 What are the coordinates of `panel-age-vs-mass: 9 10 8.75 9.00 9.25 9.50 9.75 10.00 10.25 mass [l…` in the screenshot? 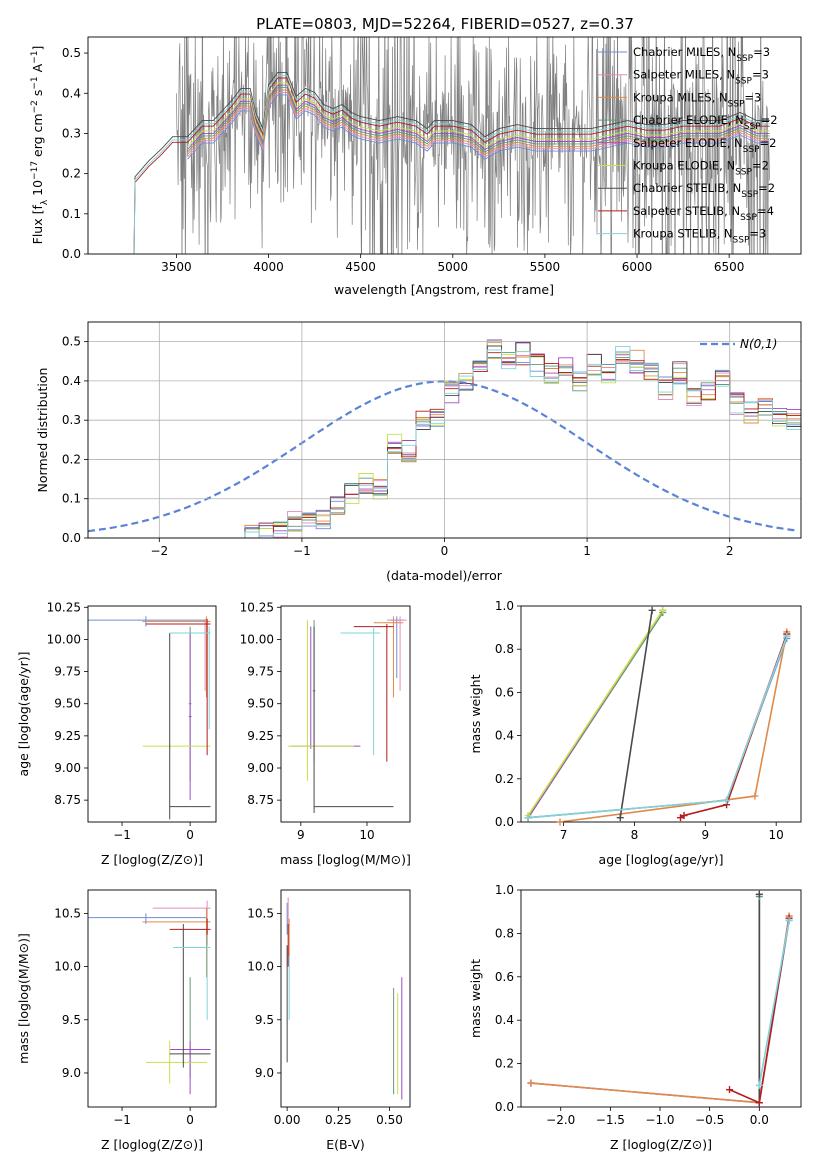 It's located at (325, 733).